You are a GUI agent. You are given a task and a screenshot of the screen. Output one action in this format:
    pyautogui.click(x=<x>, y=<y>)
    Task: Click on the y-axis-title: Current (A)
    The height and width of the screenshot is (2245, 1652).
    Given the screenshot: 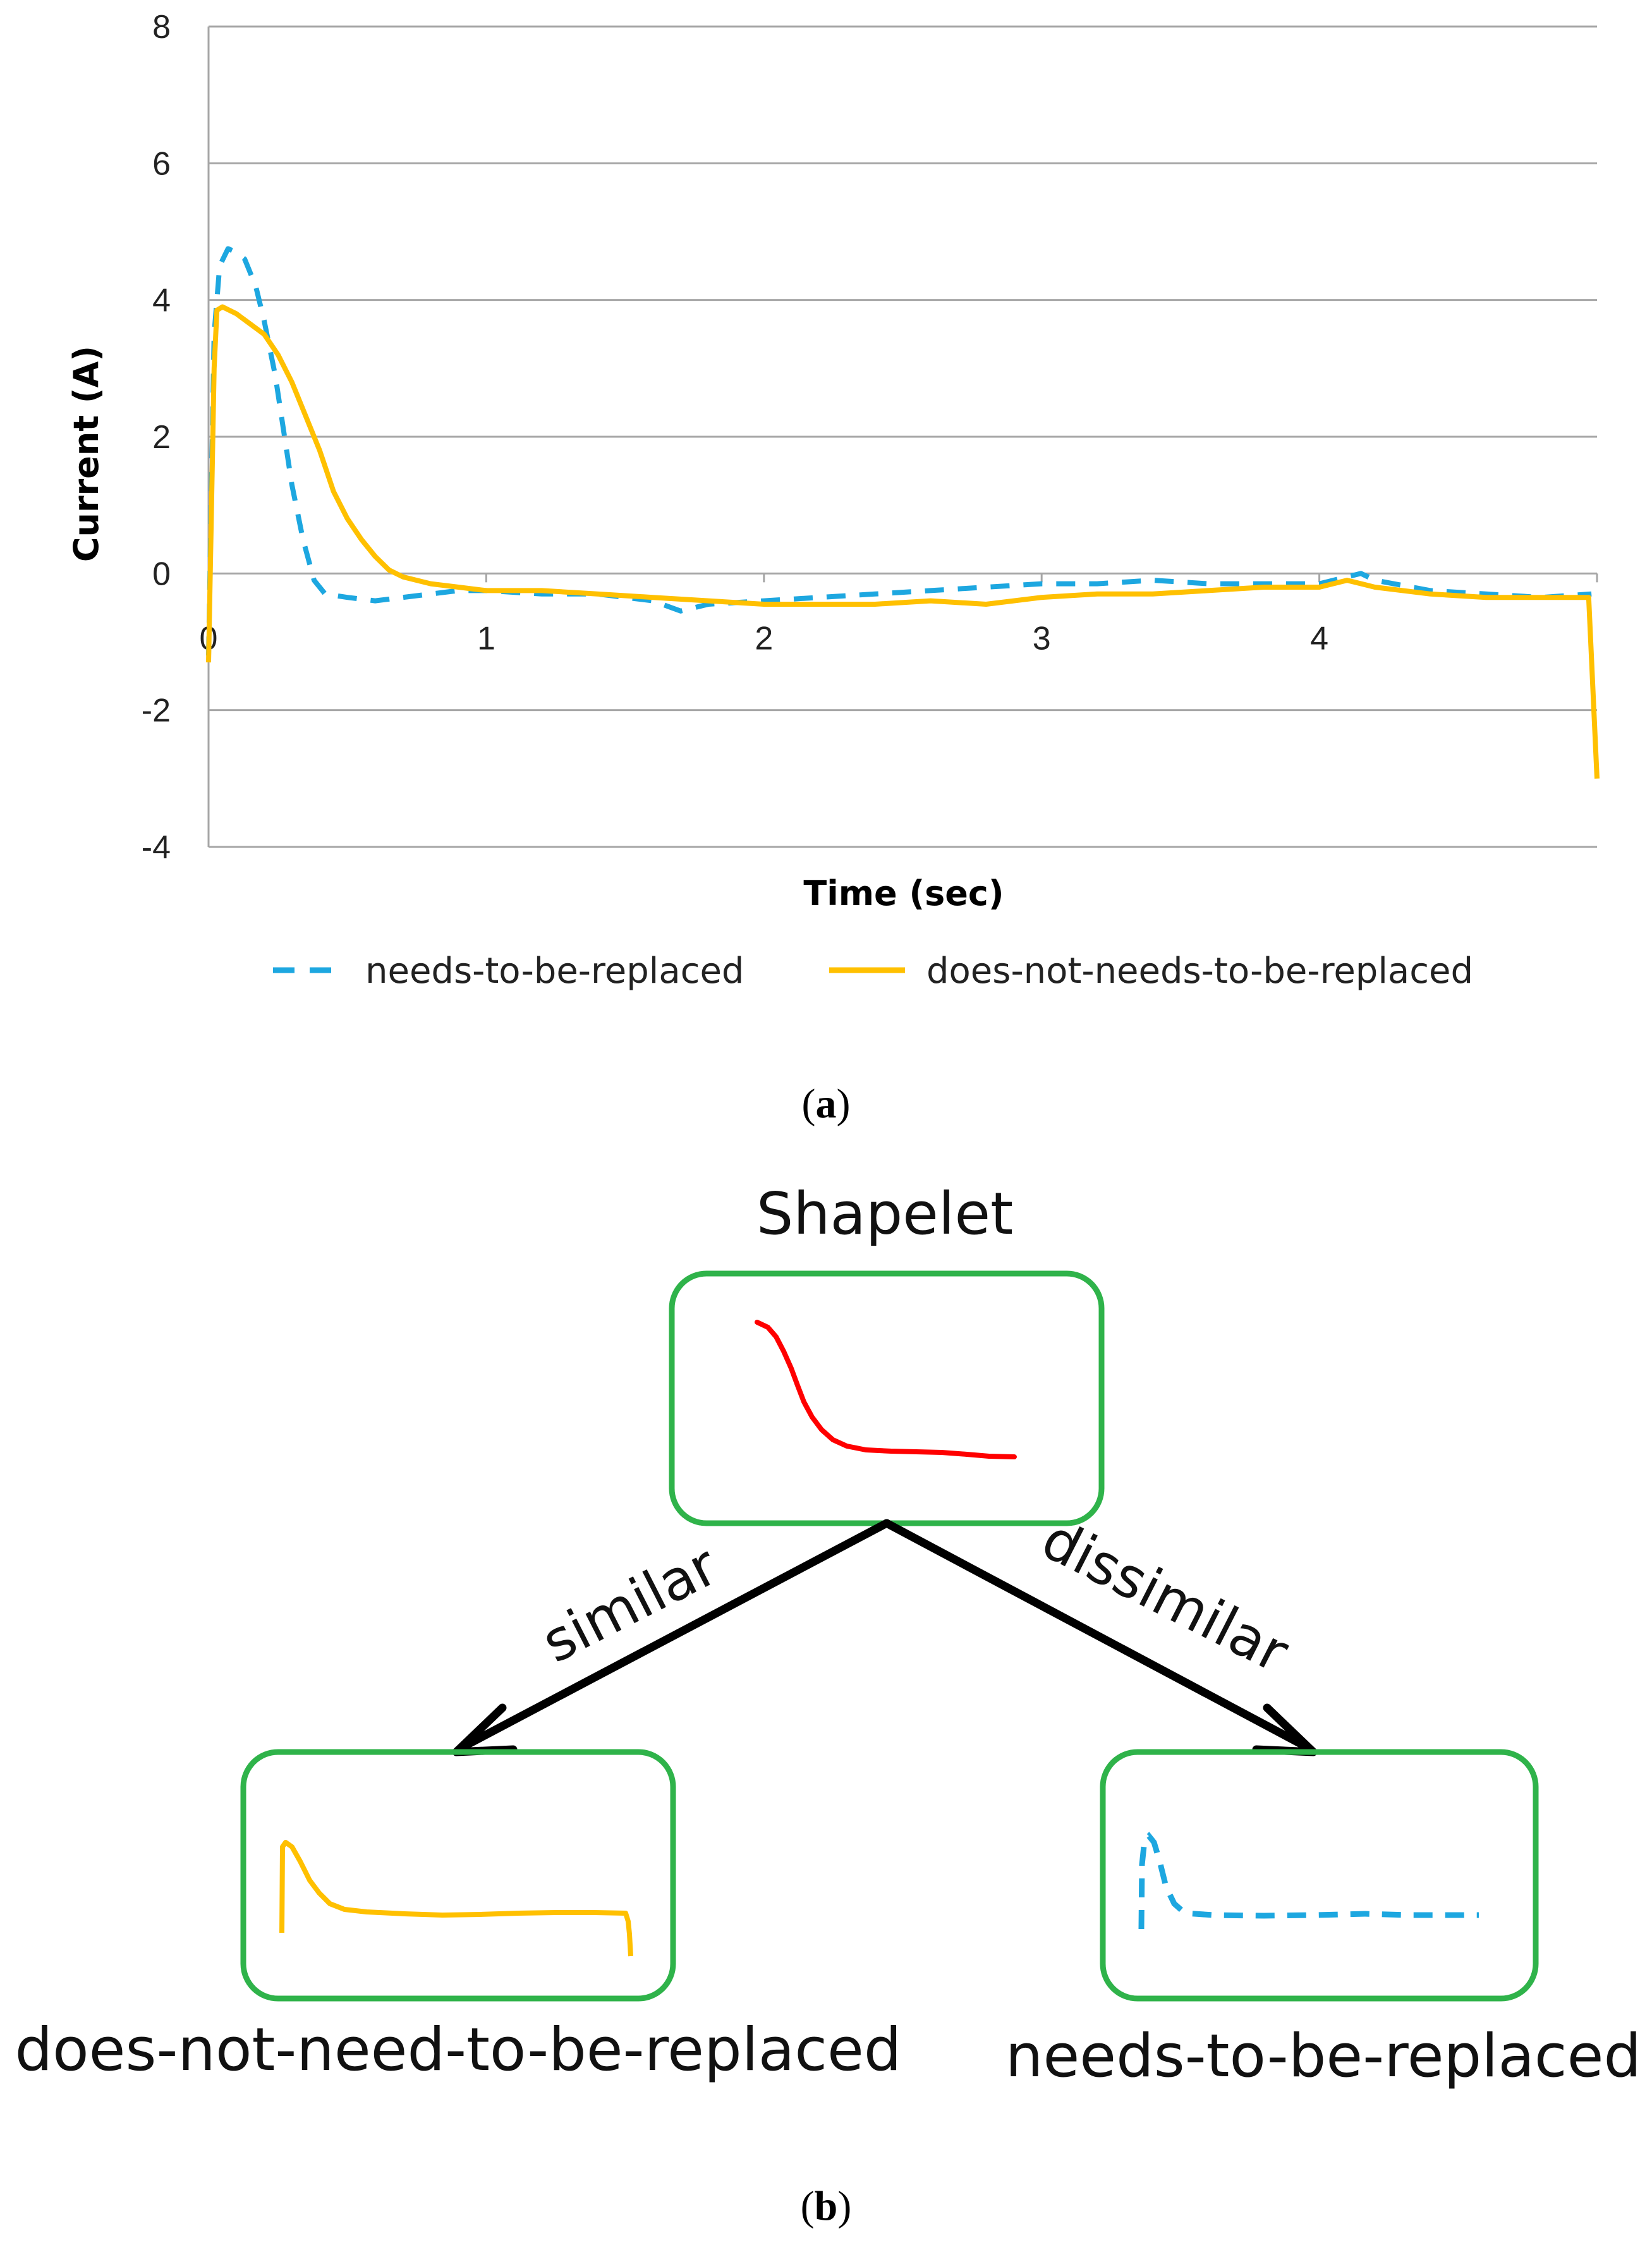 What is the action you would take?
    pyautogui.click(x=86, y=454)
    